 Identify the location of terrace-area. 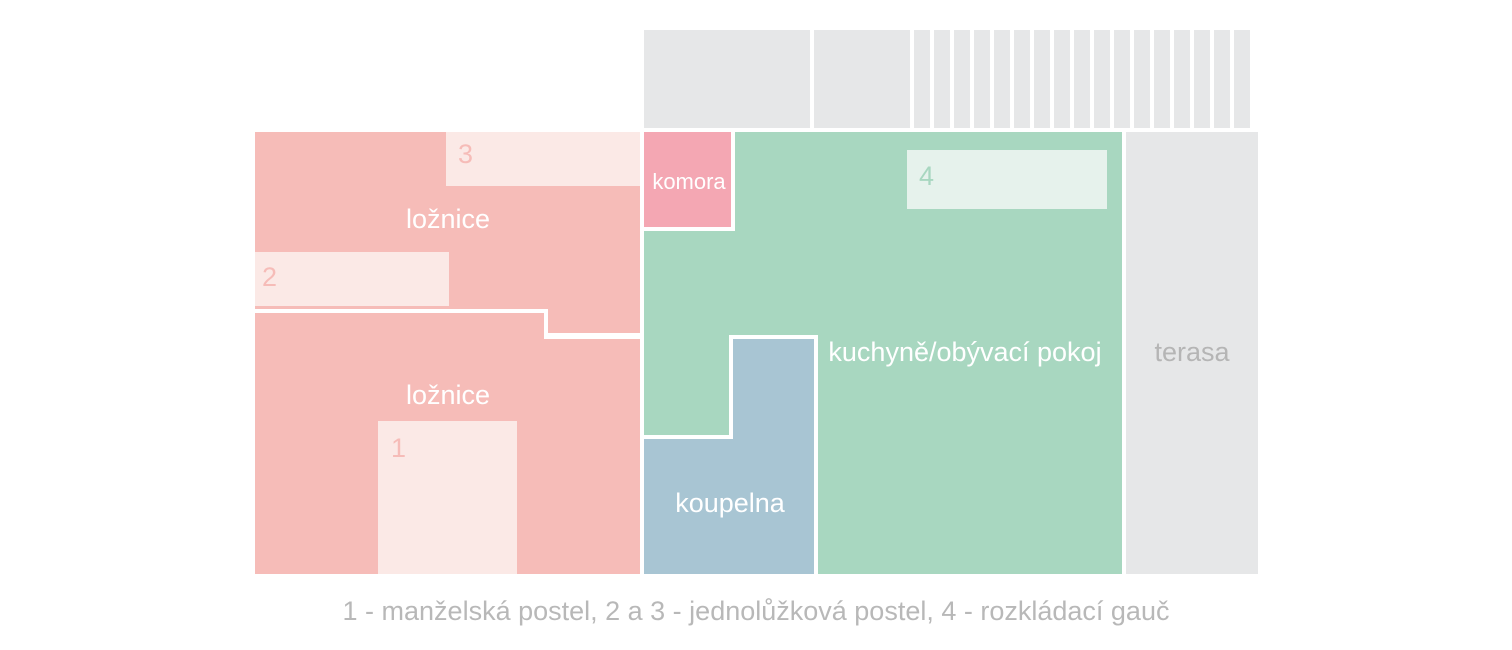
(1192, 353).